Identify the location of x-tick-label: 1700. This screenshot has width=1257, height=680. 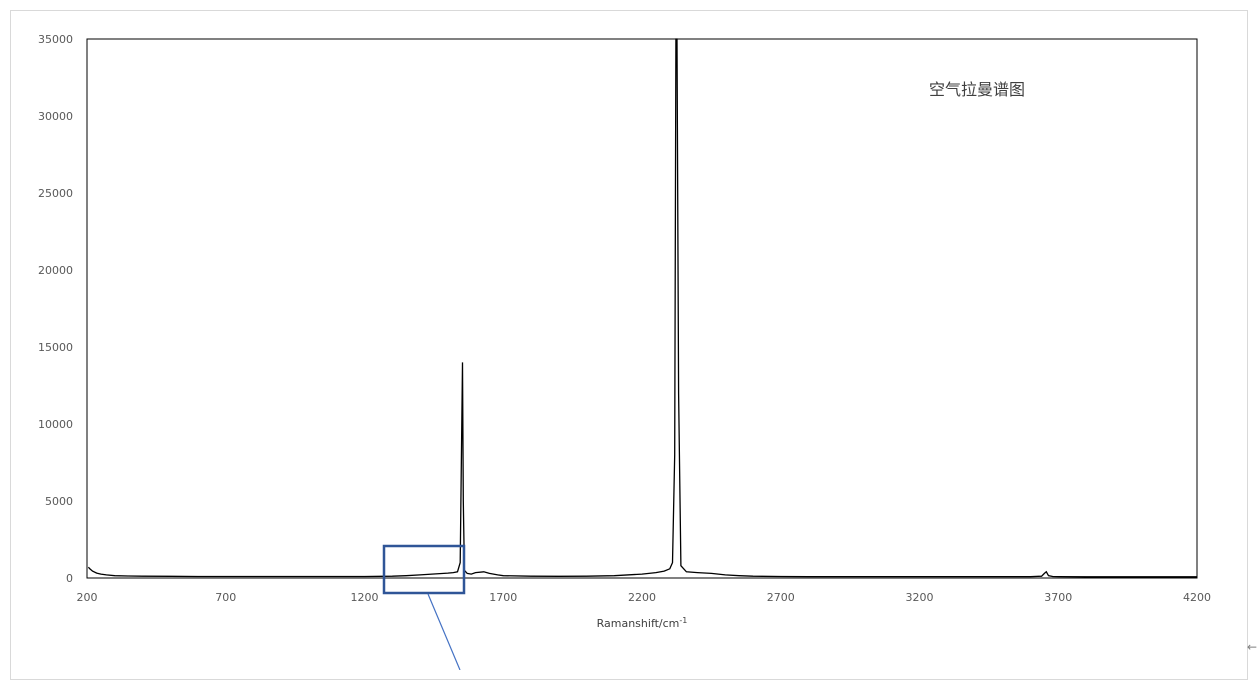
(503, 597).